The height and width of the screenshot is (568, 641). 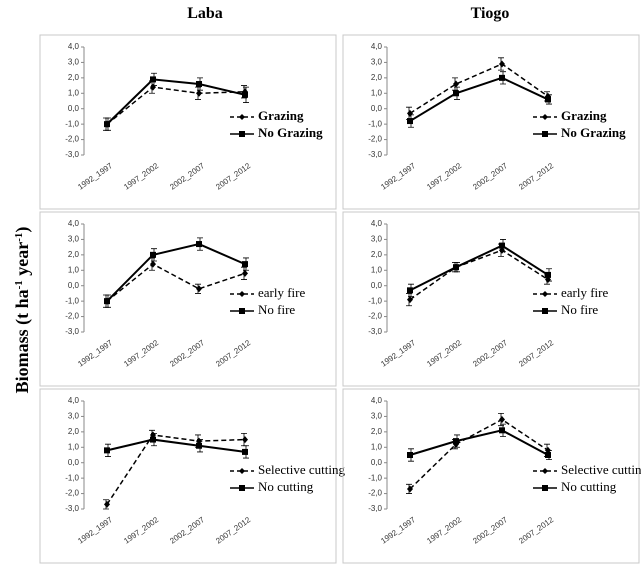 What do you see at coordinates (281, 115) in the screenshot?
I see `legend-label: Grazing` at bounding box center [281, 115].